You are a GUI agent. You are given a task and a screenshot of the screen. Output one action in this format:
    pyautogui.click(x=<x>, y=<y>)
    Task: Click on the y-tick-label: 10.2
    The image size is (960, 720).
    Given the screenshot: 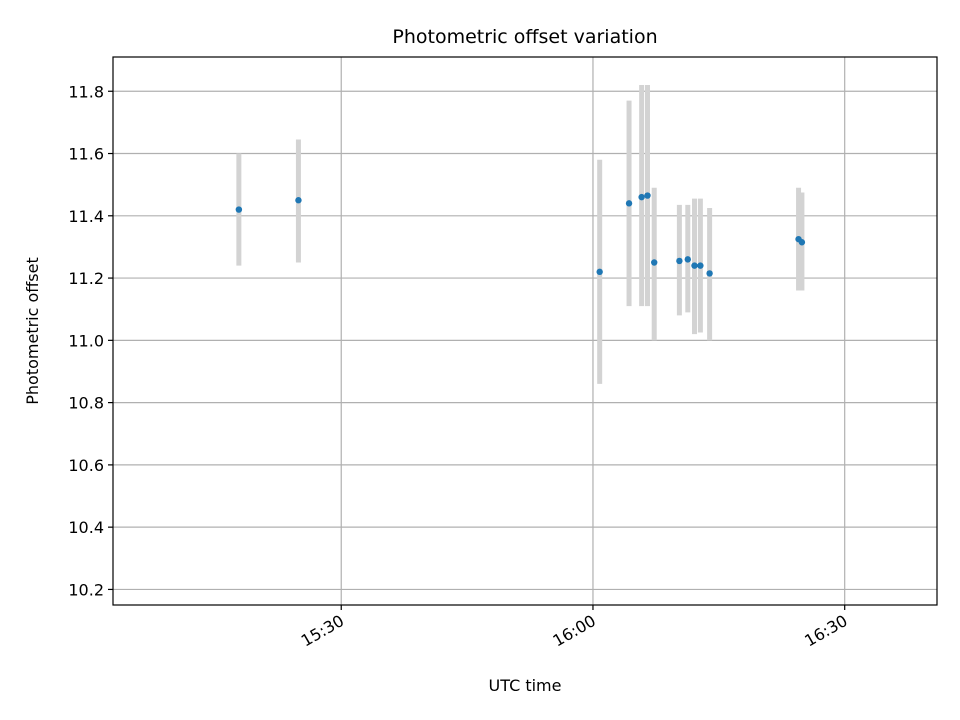 What is the action you would take?
    pyautogui.click(x=86, y=589)
    